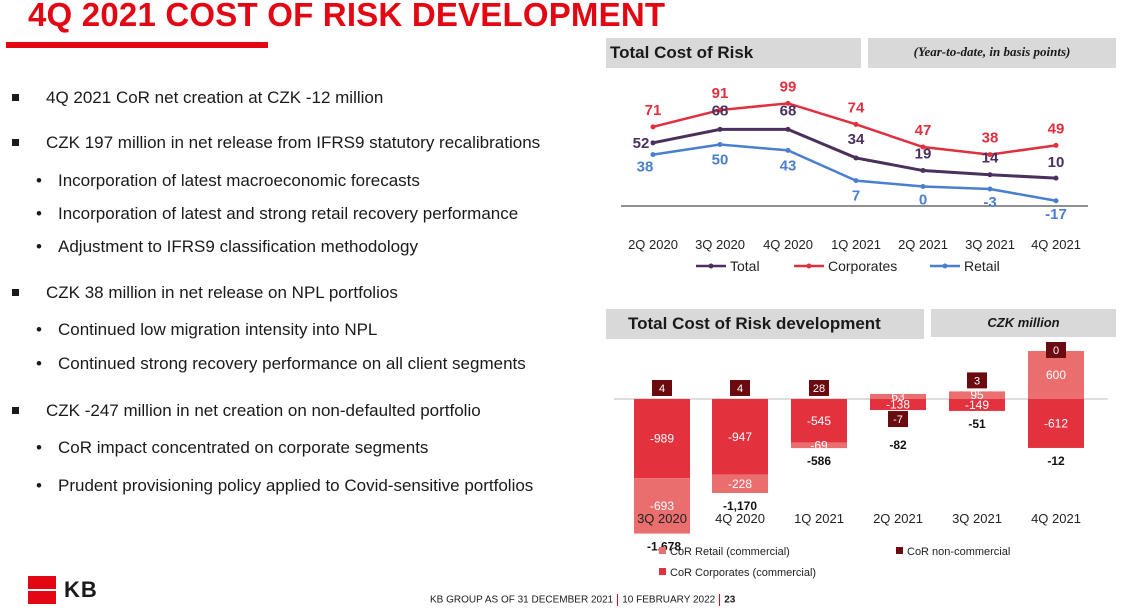  I want to click on bar-value-label: -69, so click(819, 445).